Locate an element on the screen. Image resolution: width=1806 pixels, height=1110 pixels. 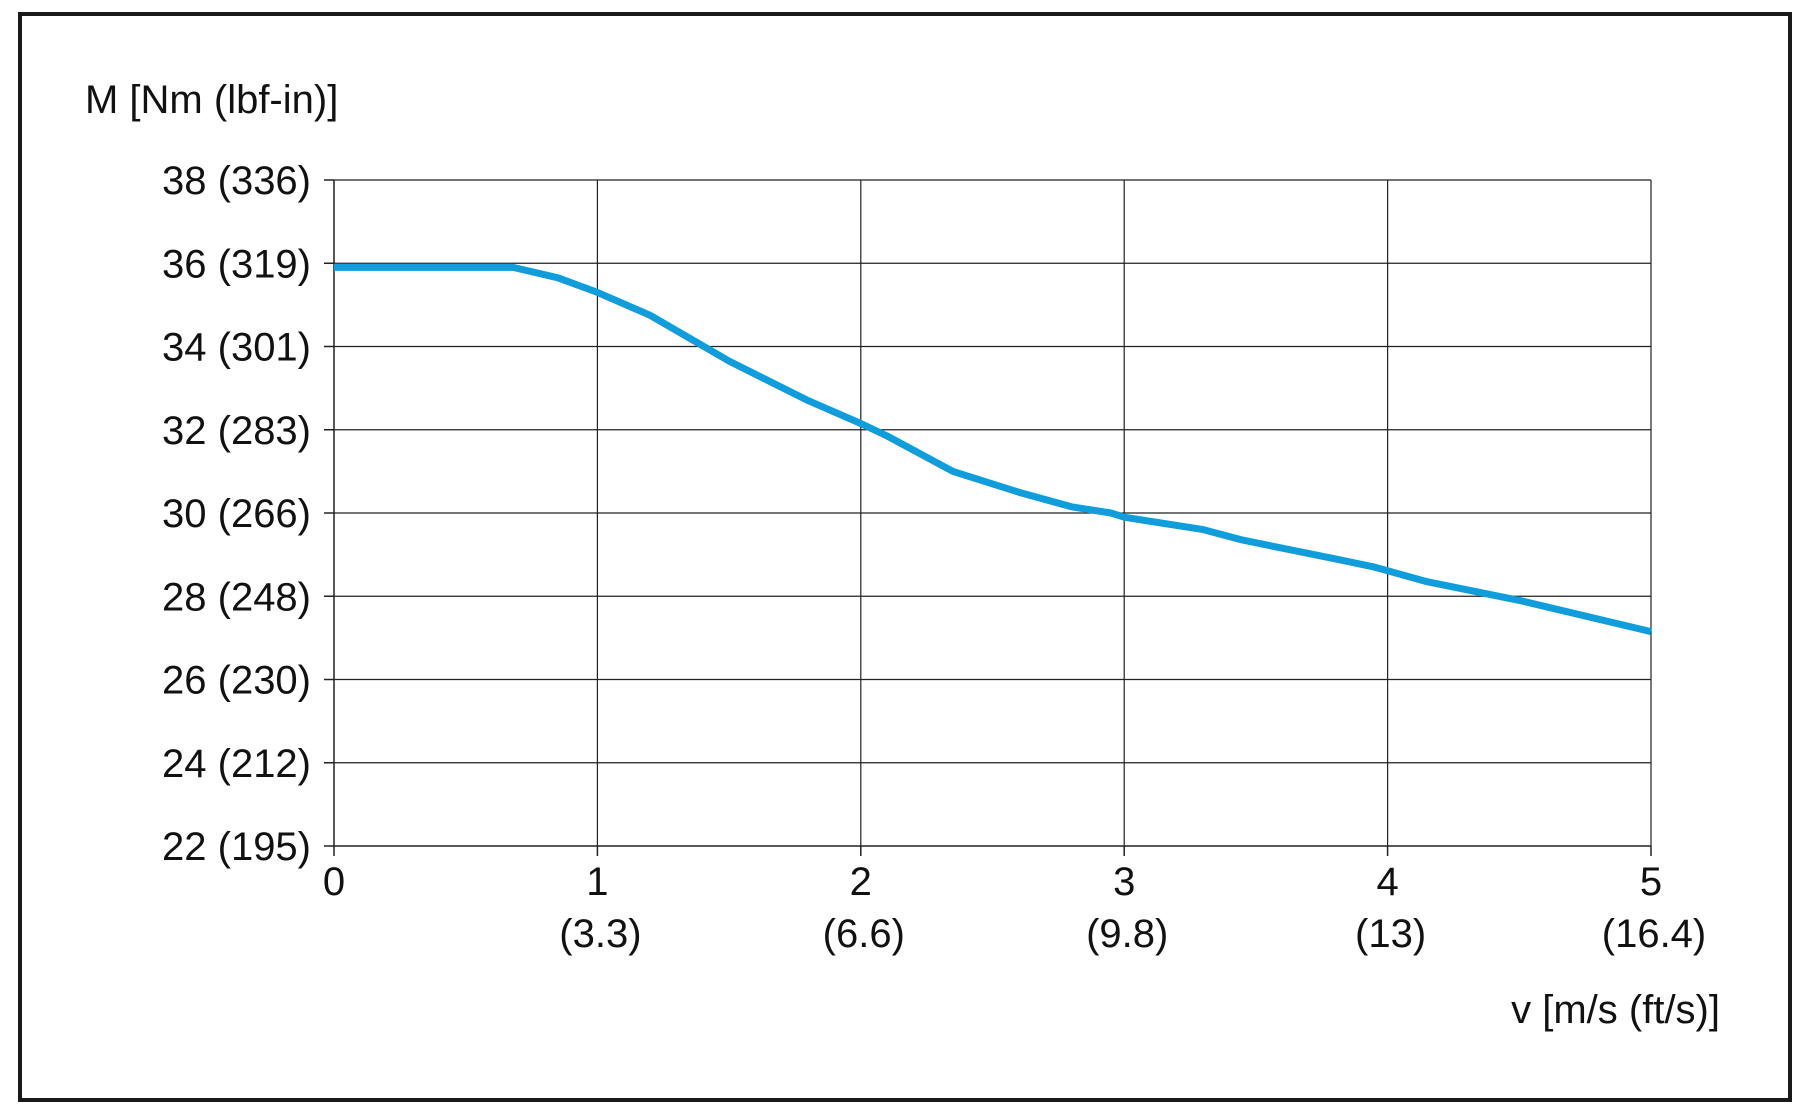
y-axis-title: M [Nm (lbf-in)] is located at coordinates (211, 100).